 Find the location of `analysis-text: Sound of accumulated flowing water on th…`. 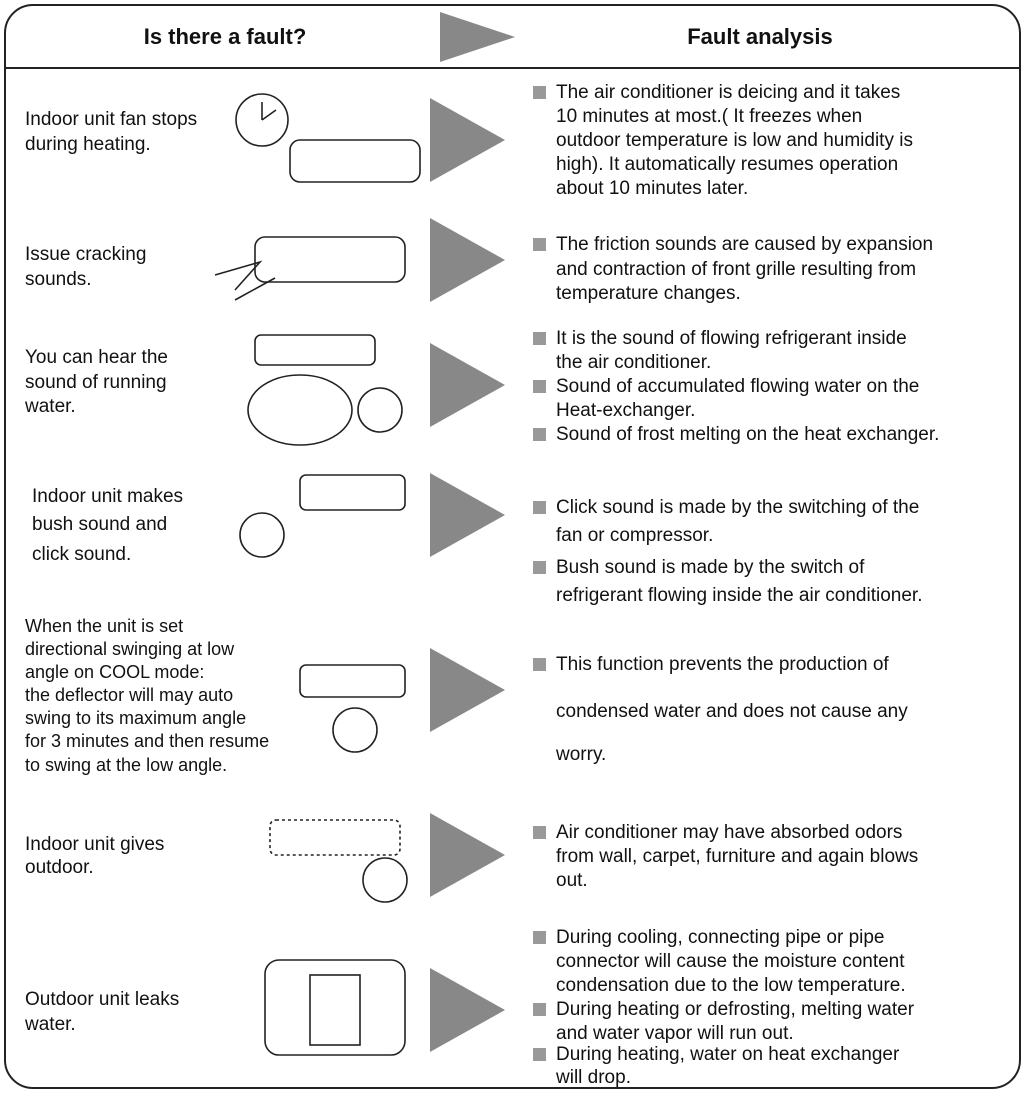

analysis-text: Sound of accumulated flowing water on th… is located at coordinates (737, 386).